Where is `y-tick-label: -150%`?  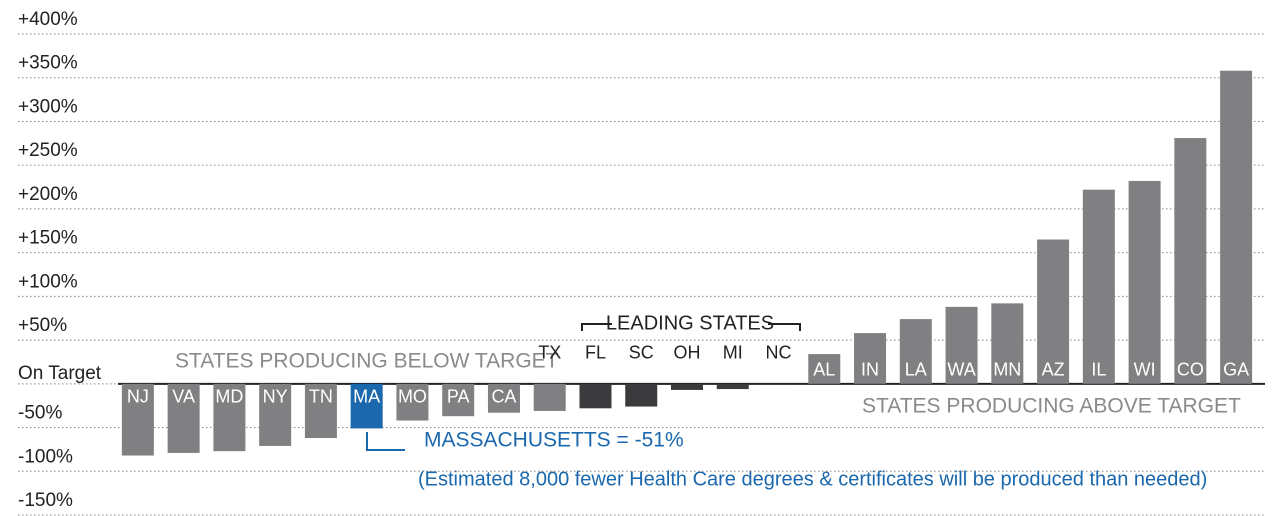
y-tick-label: -150% is located at coordinates (45, 500).